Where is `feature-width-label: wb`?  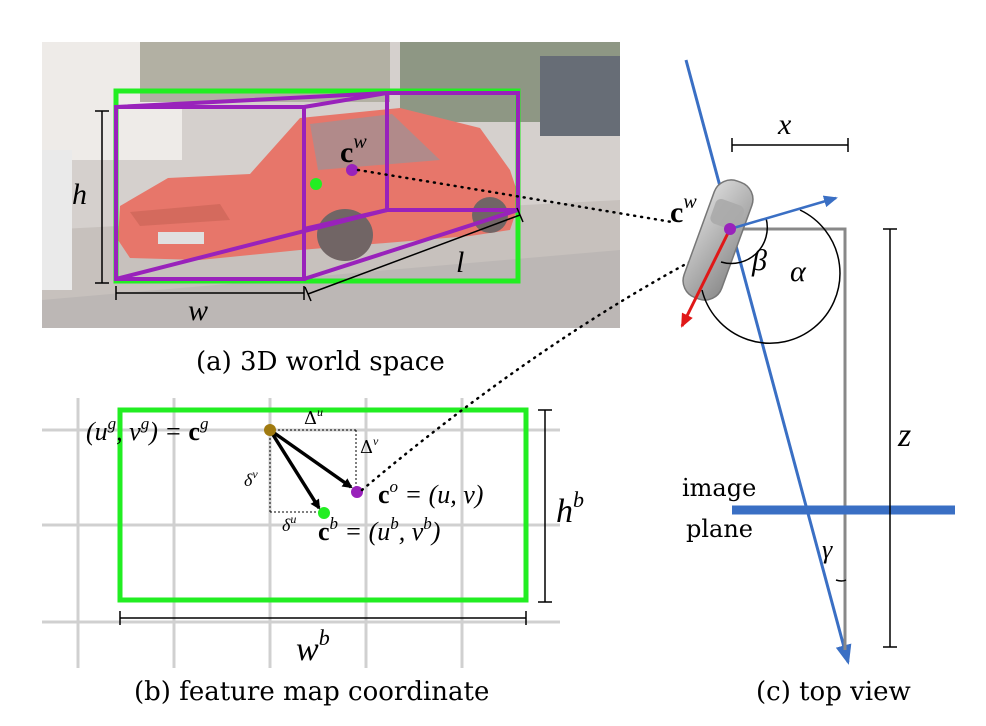
feature-width-label: wb is located at coordinates (313, 646).